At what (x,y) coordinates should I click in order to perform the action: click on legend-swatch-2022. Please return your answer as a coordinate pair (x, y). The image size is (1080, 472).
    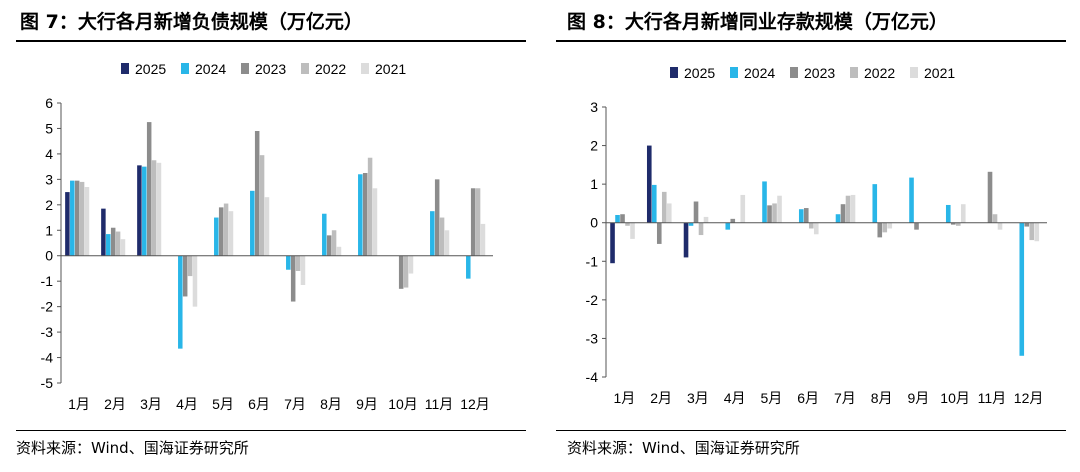
    Looking at the image, I should click on (305, 68).